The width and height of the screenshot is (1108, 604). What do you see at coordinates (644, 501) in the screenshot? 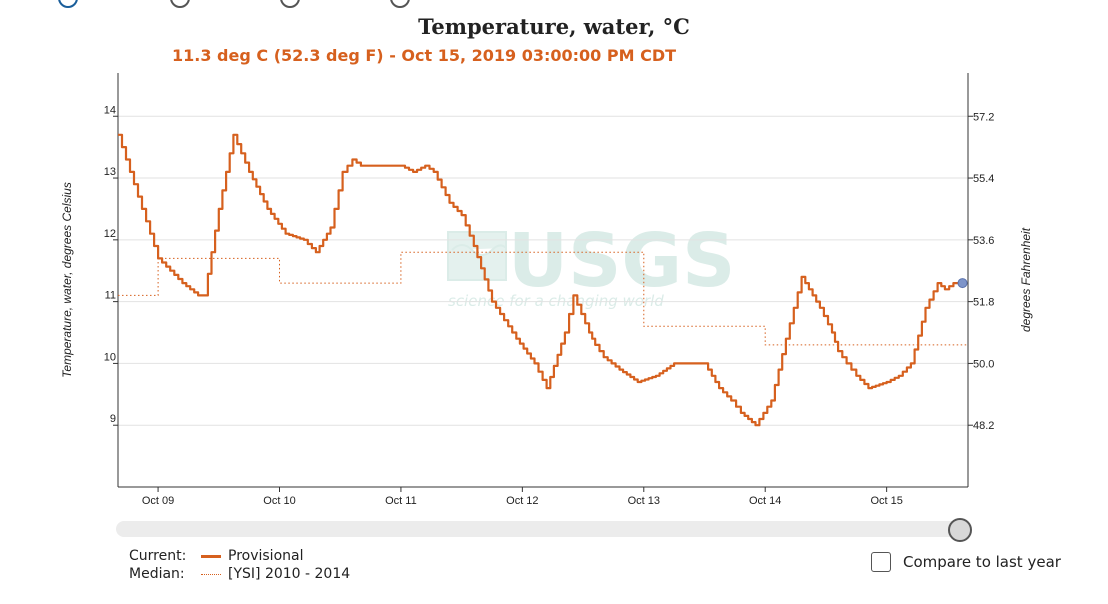
I see `x-tick-label-Oct 13: Oct 13` at bounding box center [644, 501].